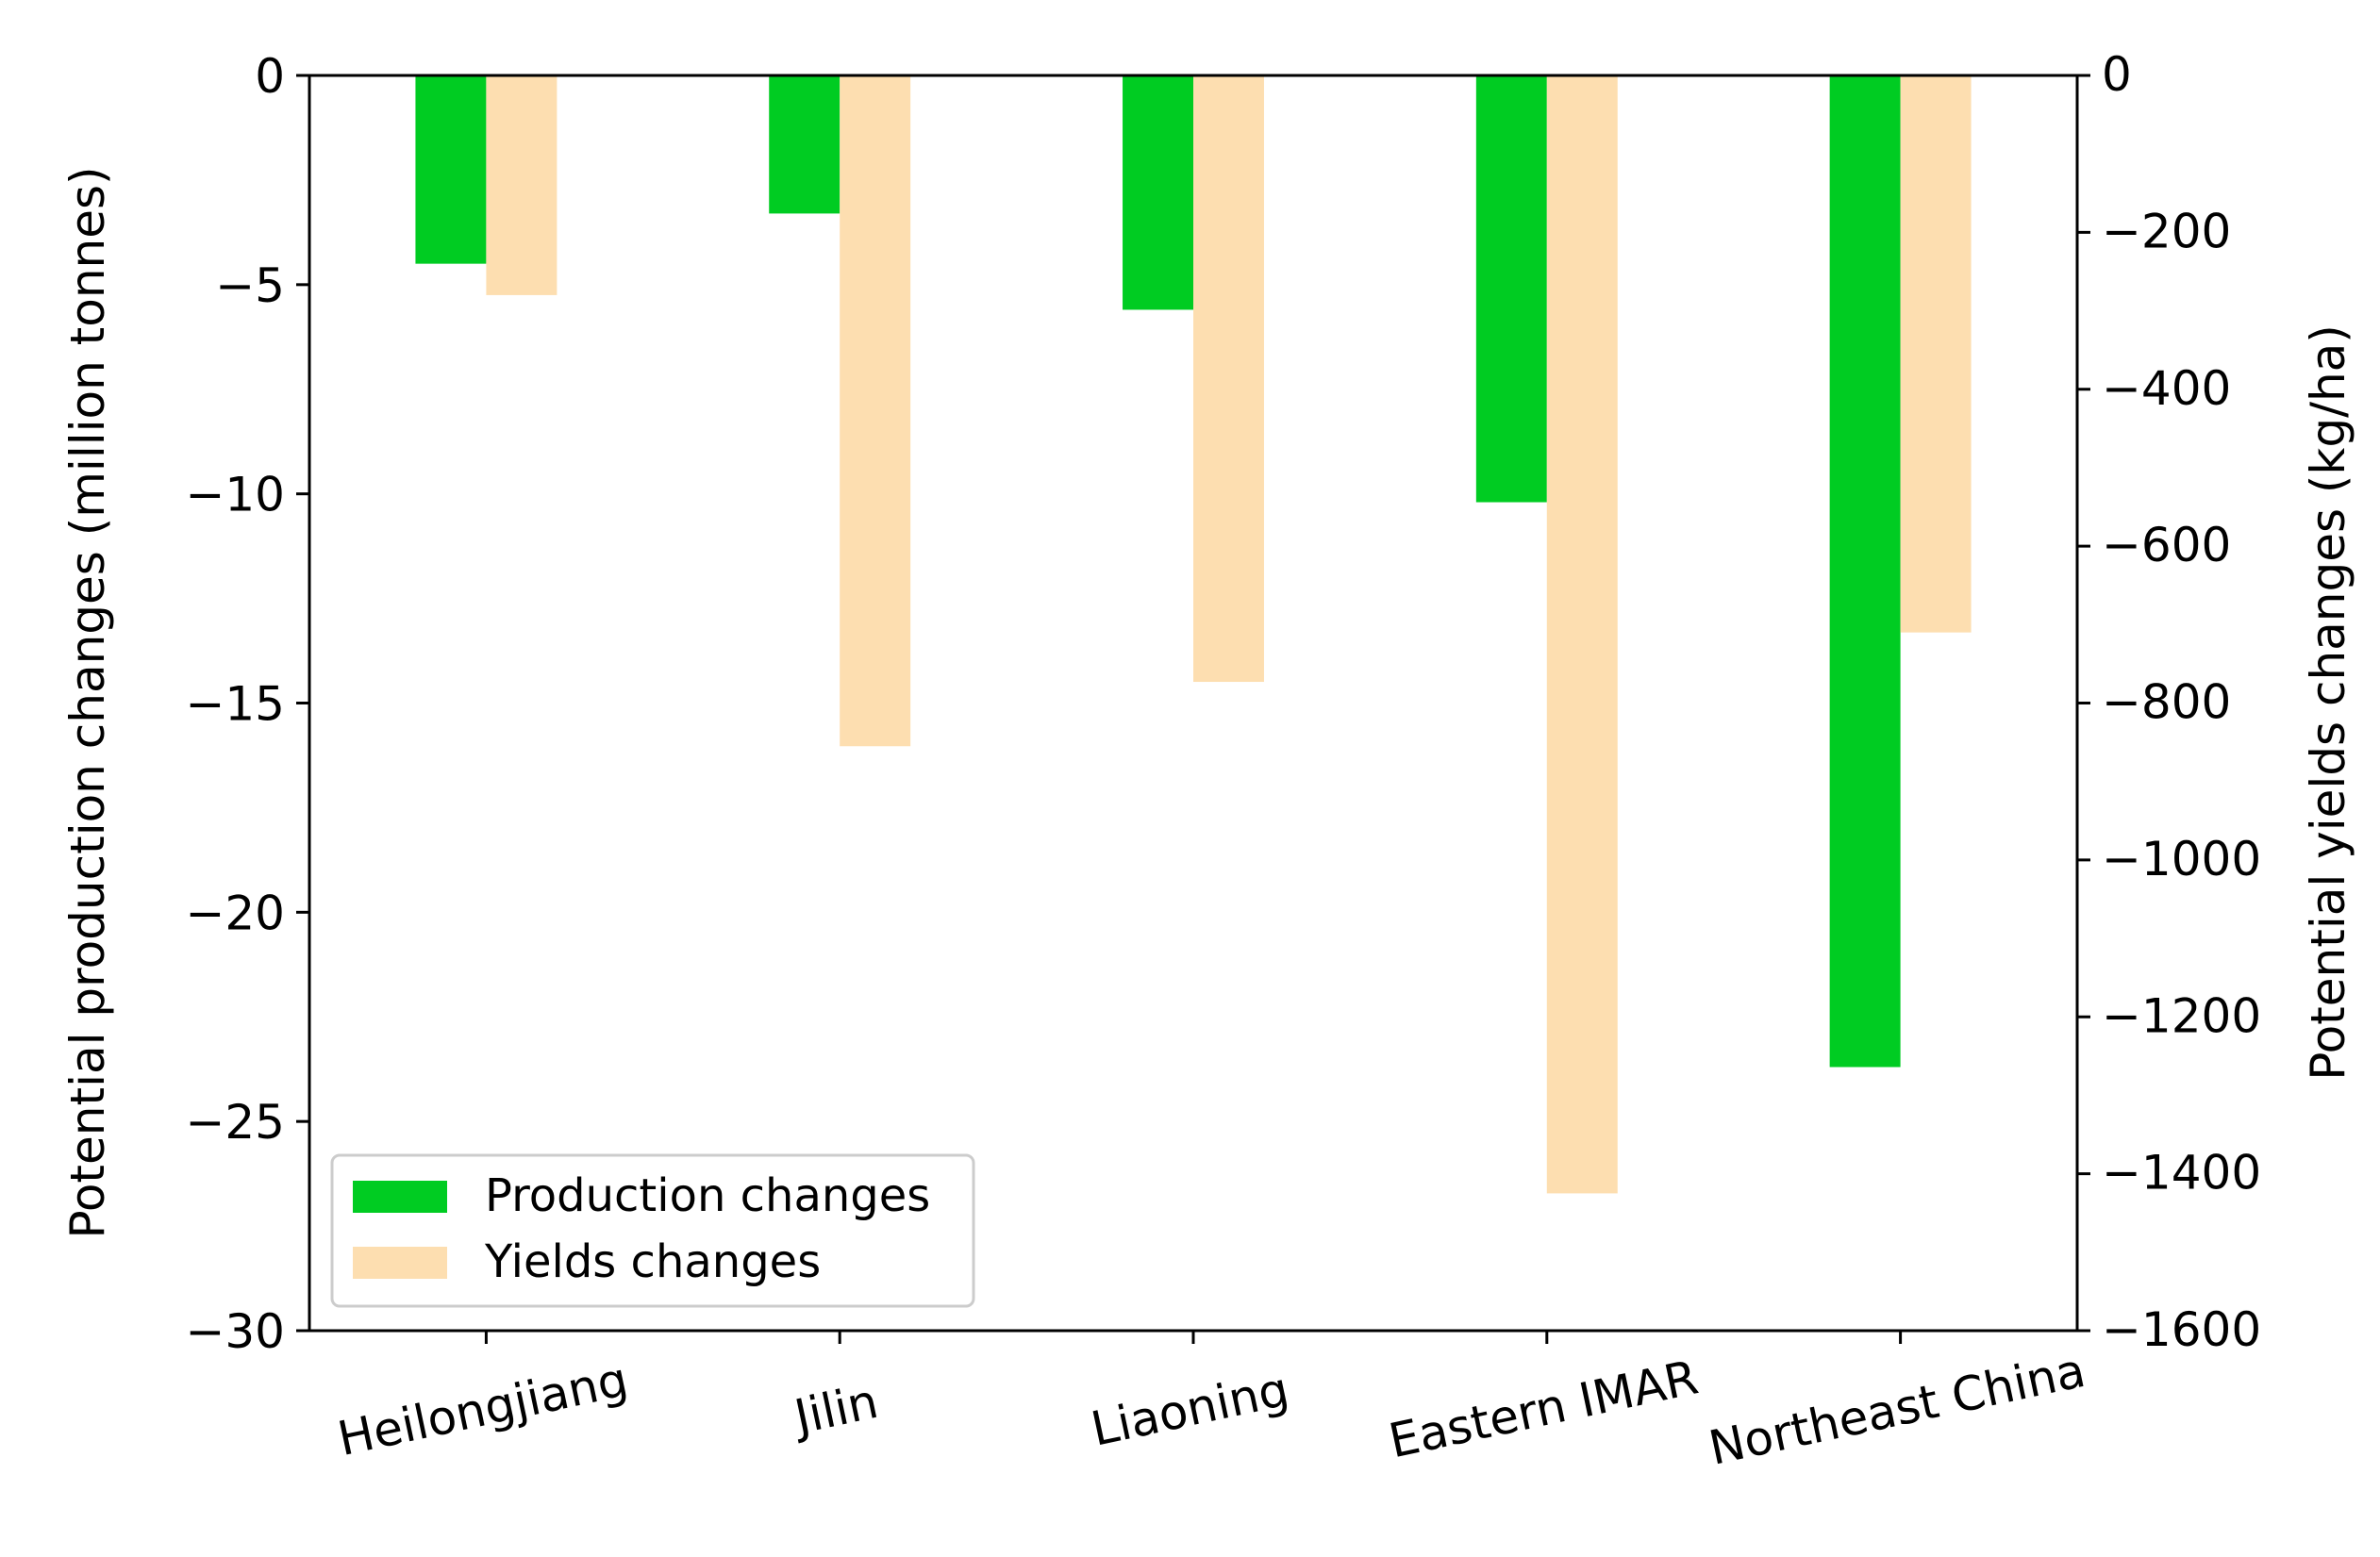 The image size is (2380, 1557). What do you see at coordinates (235, 1122) in the screenshot?
I see `y-tick-label-left-5: −25` at bounding box center [235, 1122].